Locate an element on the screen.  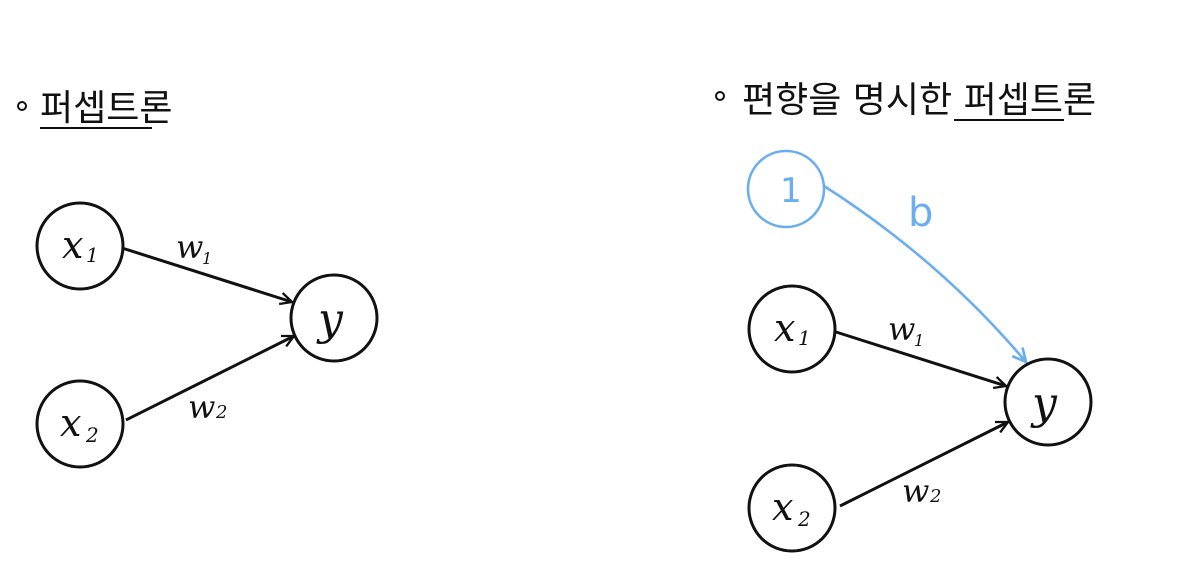
right-edge-x2-y is located at coordinates (923, 464).